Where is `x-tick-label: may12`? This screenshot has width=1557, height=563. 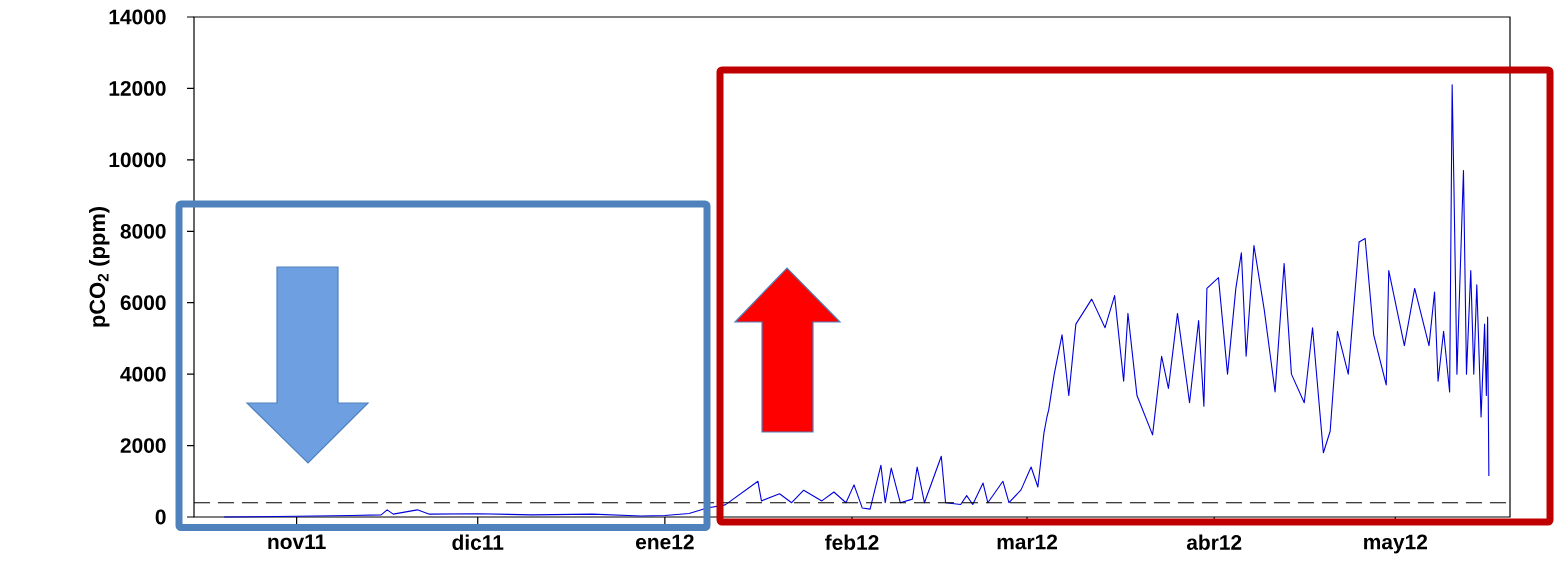 x-tick-label: may12 is located at coordinates (1396, 544).